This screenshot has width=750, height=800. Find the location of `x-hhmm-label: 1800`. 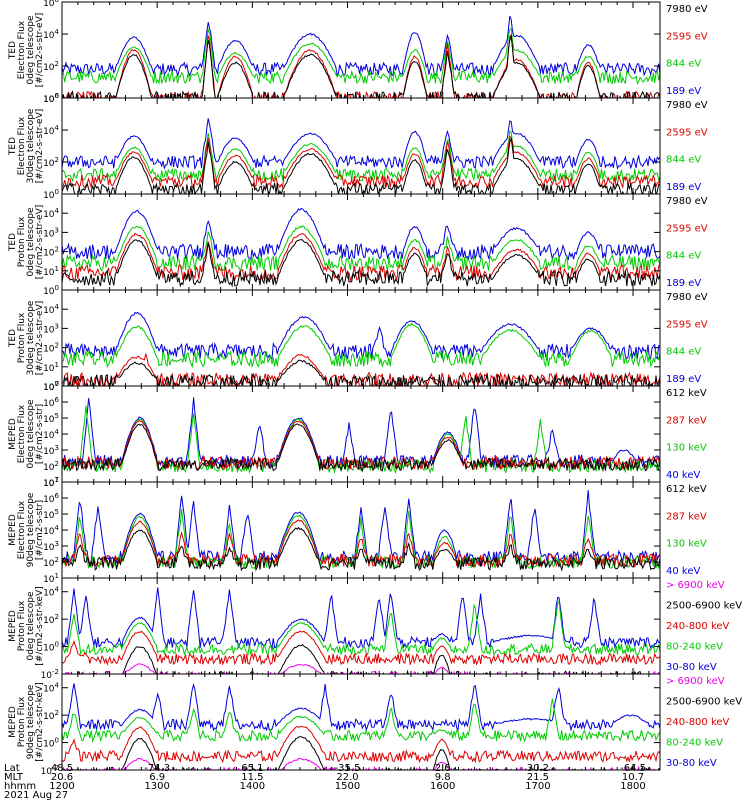

x-hhmm-label: 1800 is located at coordinates (632, 786).